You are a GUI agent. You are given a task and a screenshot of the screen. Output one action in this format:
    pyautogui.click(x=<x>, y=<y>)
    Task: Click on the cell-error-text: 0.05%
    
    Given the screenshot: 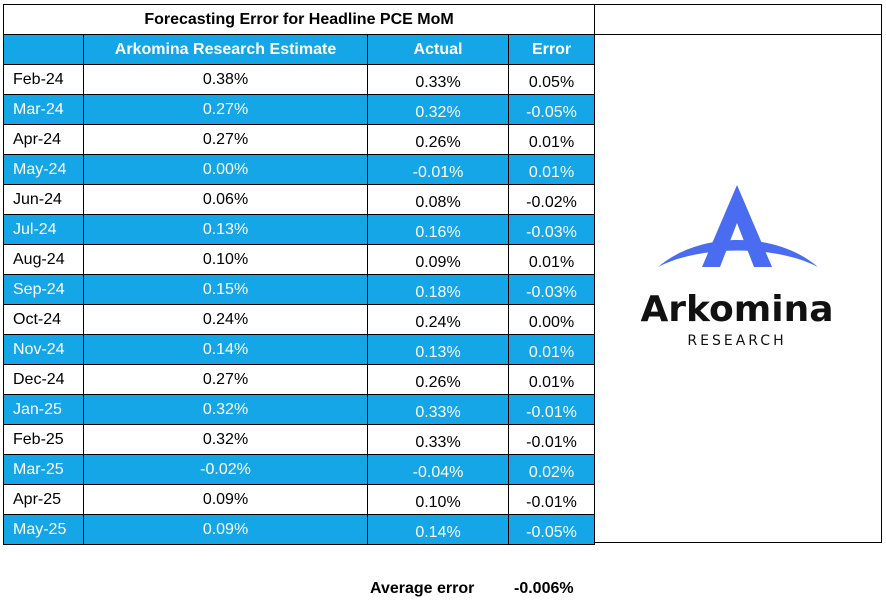 What is the action you would take?
    pyautogui.click(x=551, y=82)
    